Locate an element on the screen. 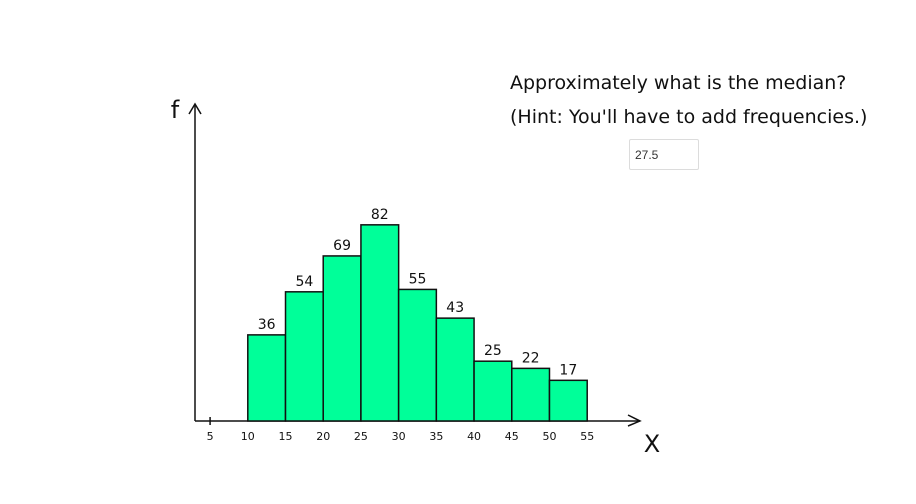  bar-value-label: 54 is located at coordinates (304, 282).